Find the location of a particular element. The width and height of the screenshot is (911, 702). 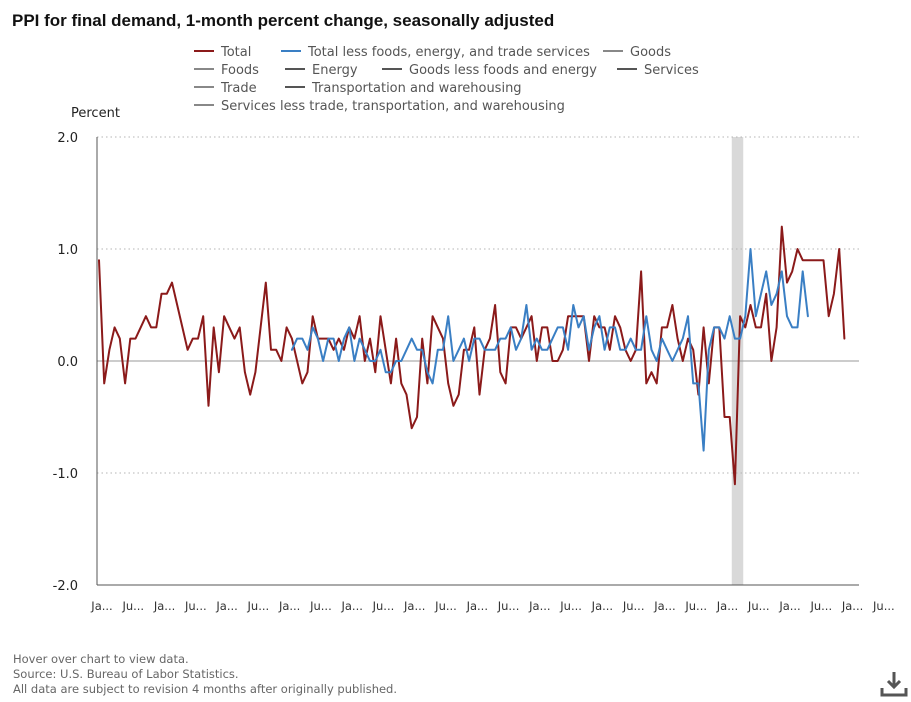

download-icon is located at coordinates (894, 684).